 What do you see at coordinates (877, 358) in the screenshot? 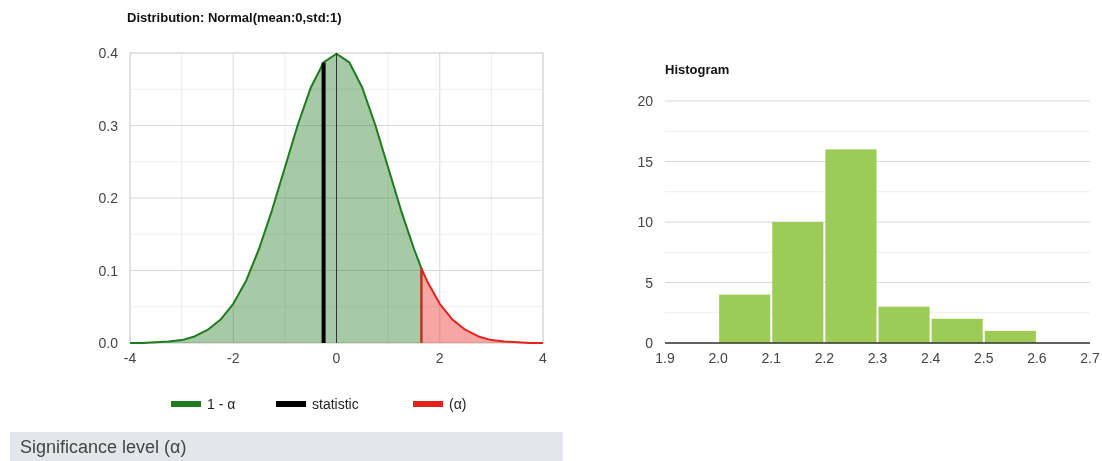
I see `x-tick-label: 2.3` at bounding box center [877, 358].